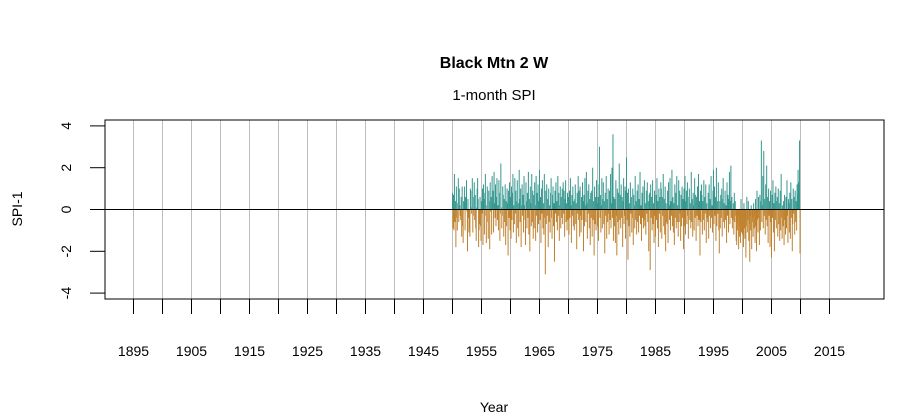  I want to click on y-tick-label: 4, so click(66, 126).